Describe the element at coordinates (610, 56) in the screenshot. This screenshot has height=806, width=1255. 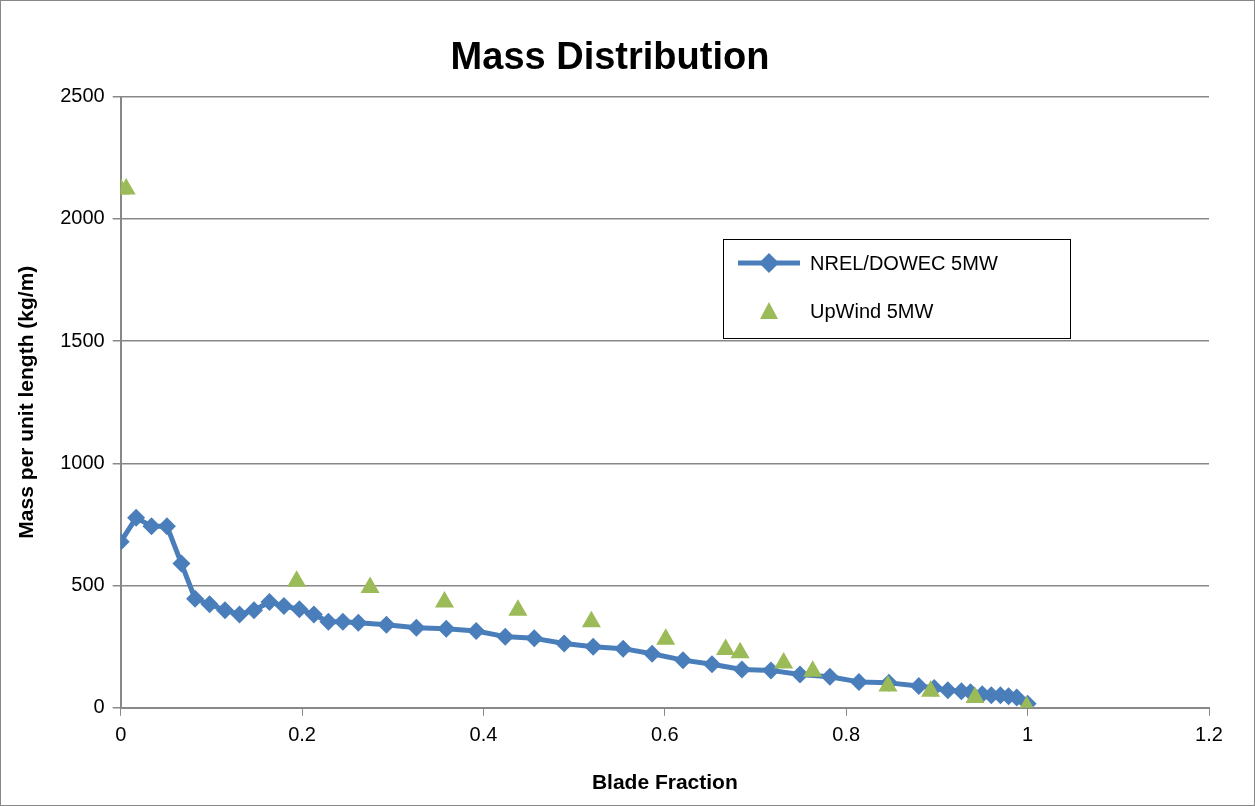
I see `chart-title: Mass Distribution` at that location.